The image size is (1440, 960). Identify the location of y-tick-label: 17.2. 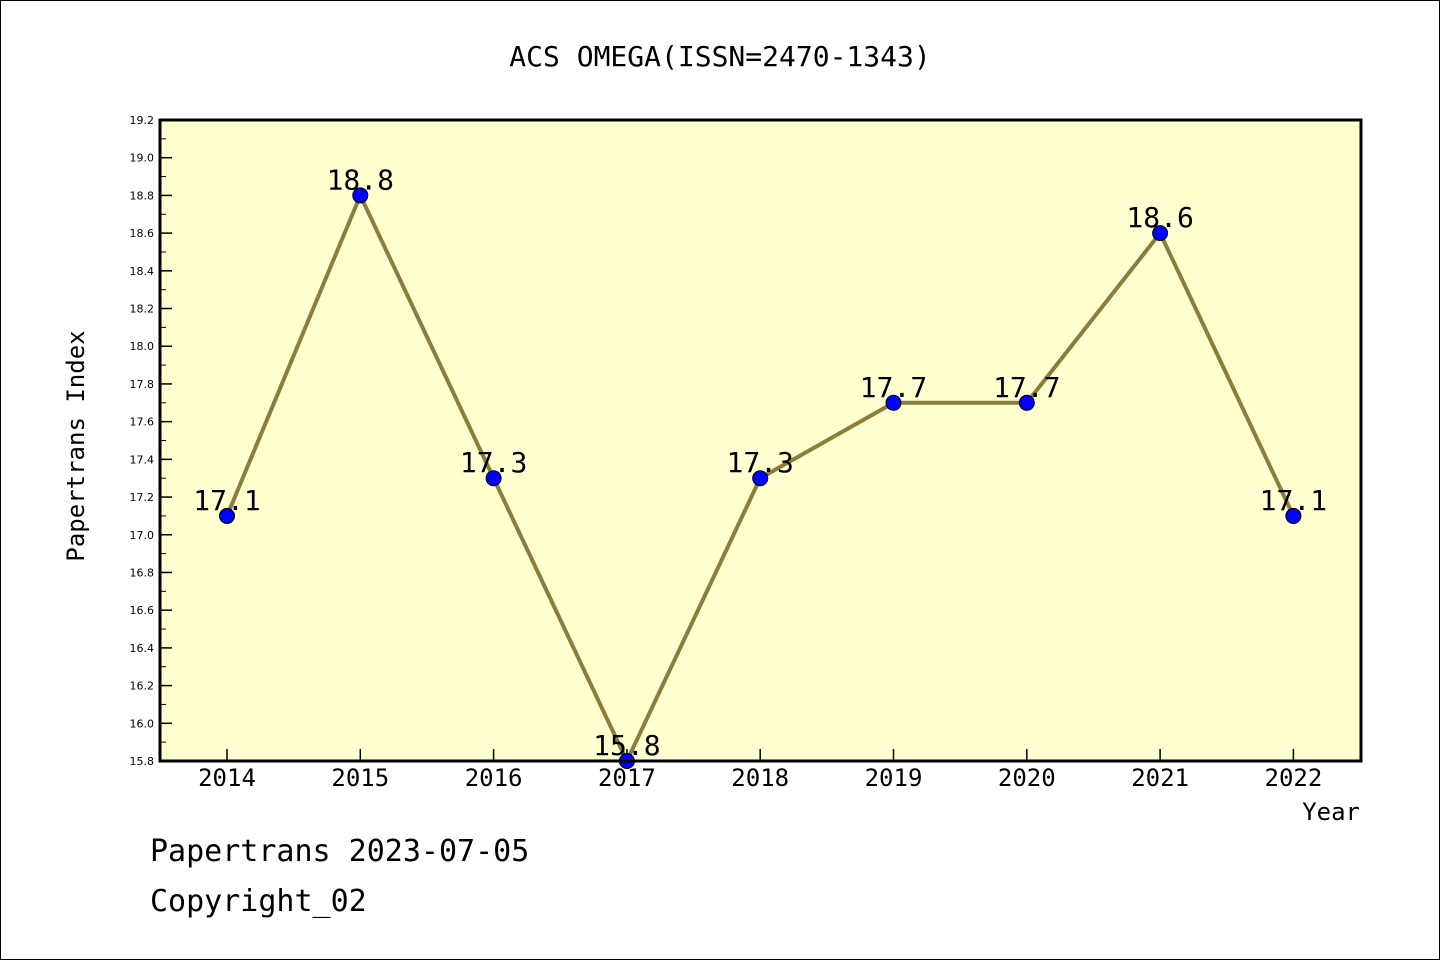
(142, 497).